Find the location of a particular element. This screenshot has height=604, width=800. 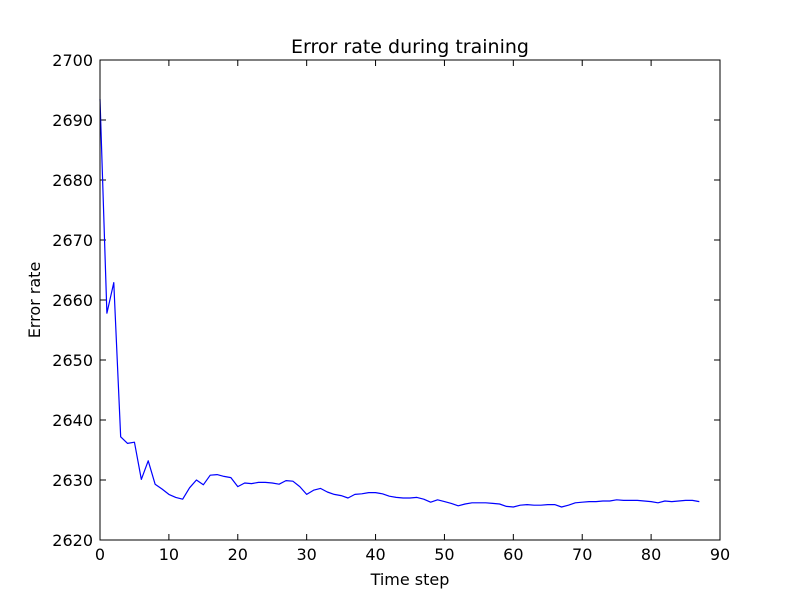

y-tick-label: 2630 is located at coordinates (72, 480).